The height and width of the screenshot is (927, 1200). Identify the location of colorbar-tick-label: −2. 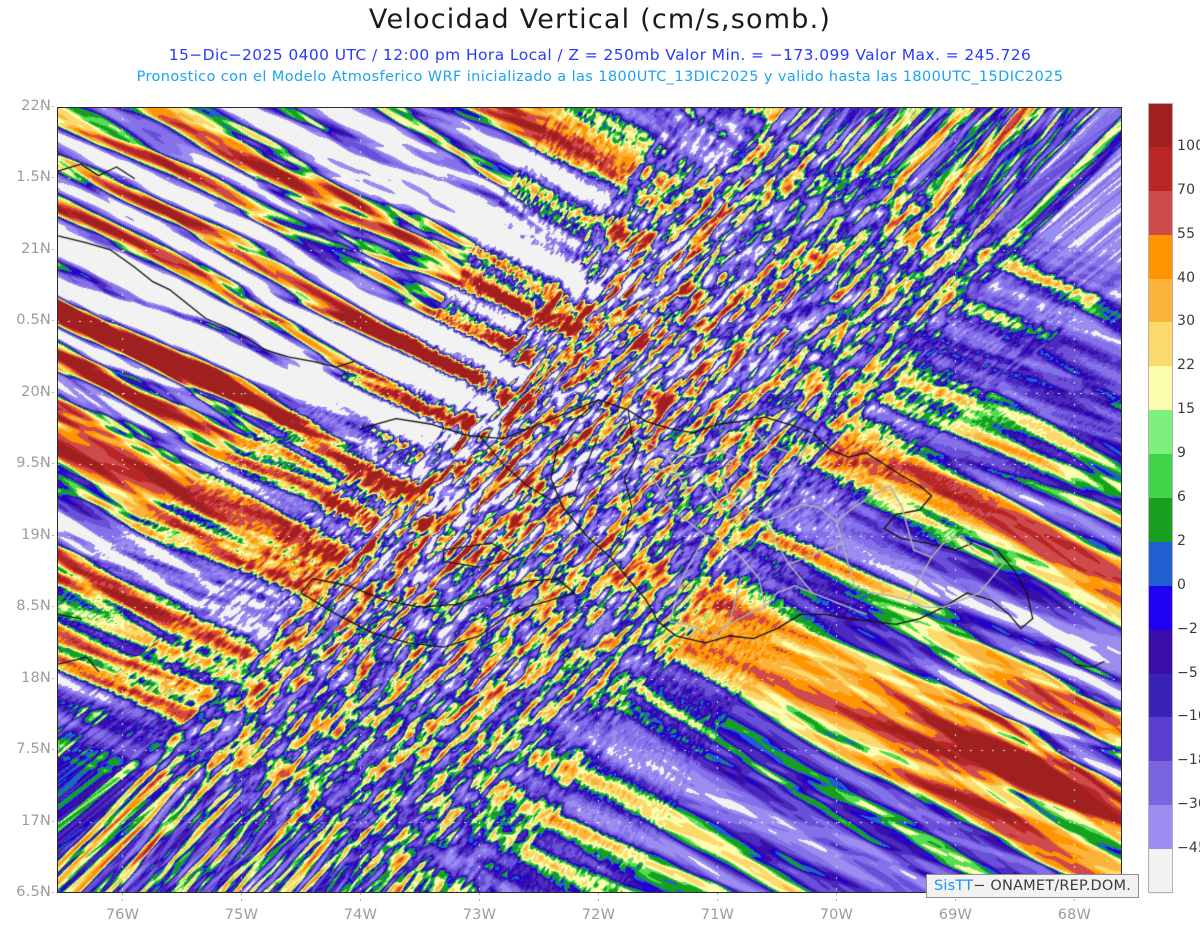
(1188, 628).